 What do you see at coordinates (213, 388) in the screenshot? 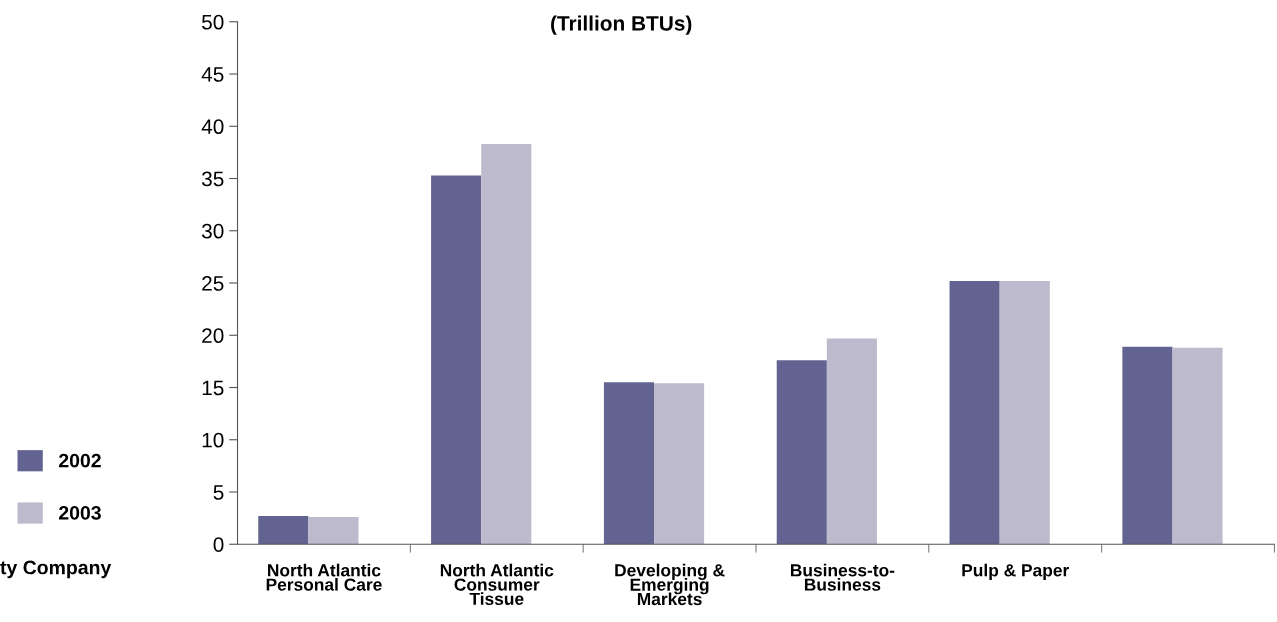
I see `y-tick-label: 15` at bounding box center [213, 388].